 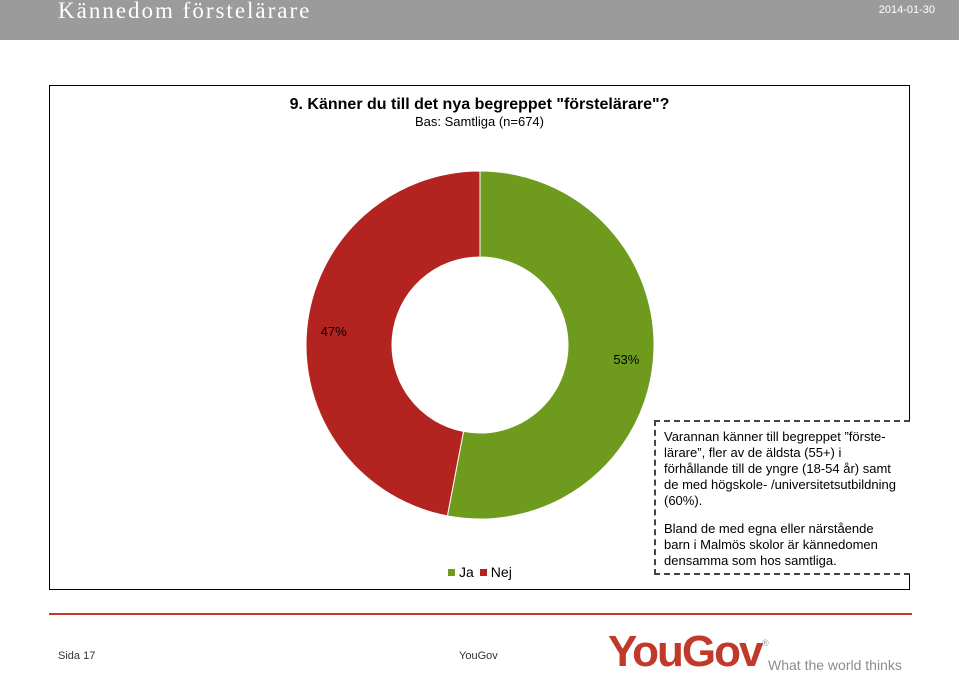 What do you see at coordinates (479, 20) in the screenshot?
I see `header-bar: Kännedom förstelärare 2014-01-30` at bounding box center [479, 20].